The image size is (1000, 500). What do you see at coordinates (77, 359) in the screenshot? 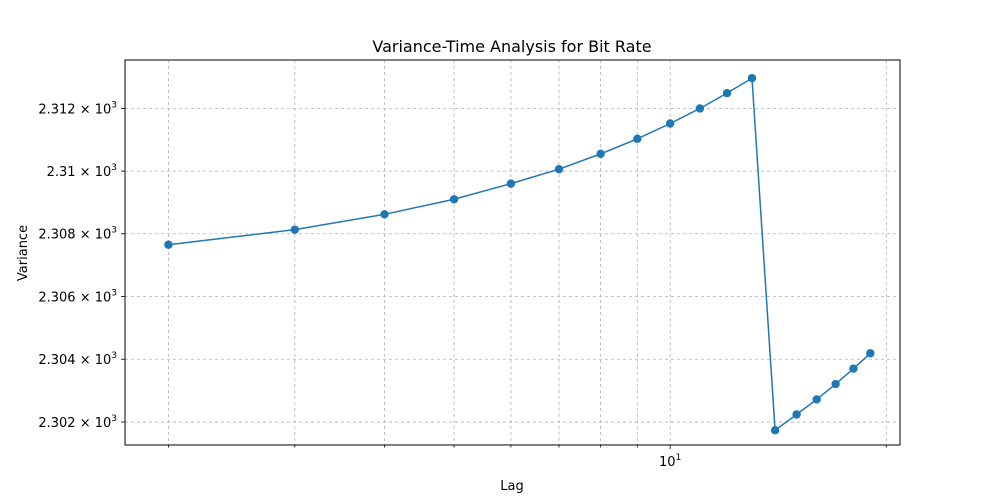
I see `y-tick-label: 2.304 × 103` at bounding box center [77, 359].